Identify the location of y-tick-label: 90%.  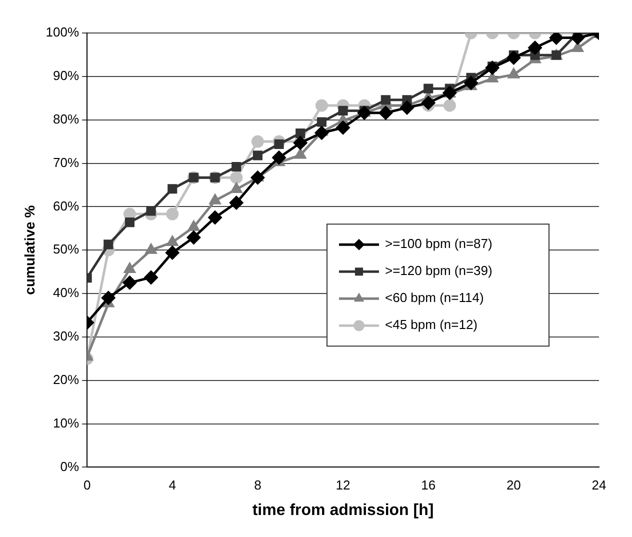
(66, 75).